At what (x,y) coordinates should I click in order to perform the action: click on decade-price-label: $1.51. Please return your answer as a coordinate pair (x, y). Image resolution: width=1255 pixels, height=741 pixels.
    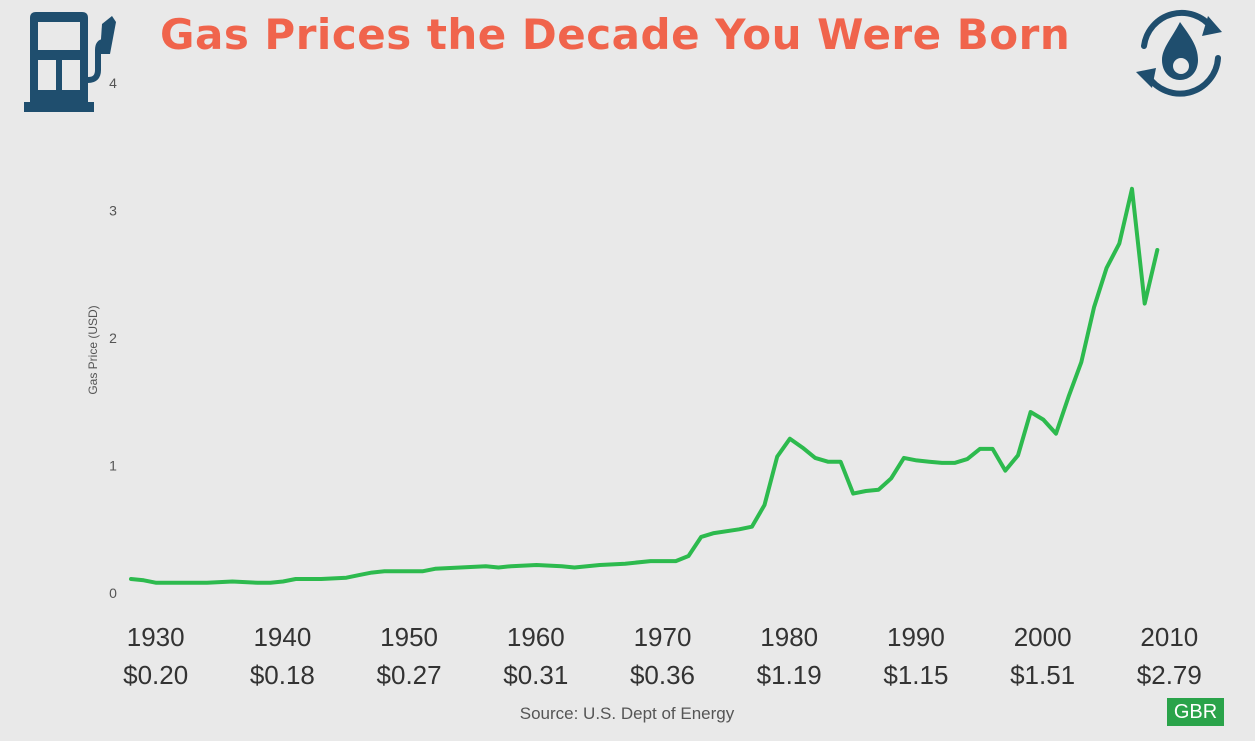
    Looking at the image, I should click on (1042, 675).